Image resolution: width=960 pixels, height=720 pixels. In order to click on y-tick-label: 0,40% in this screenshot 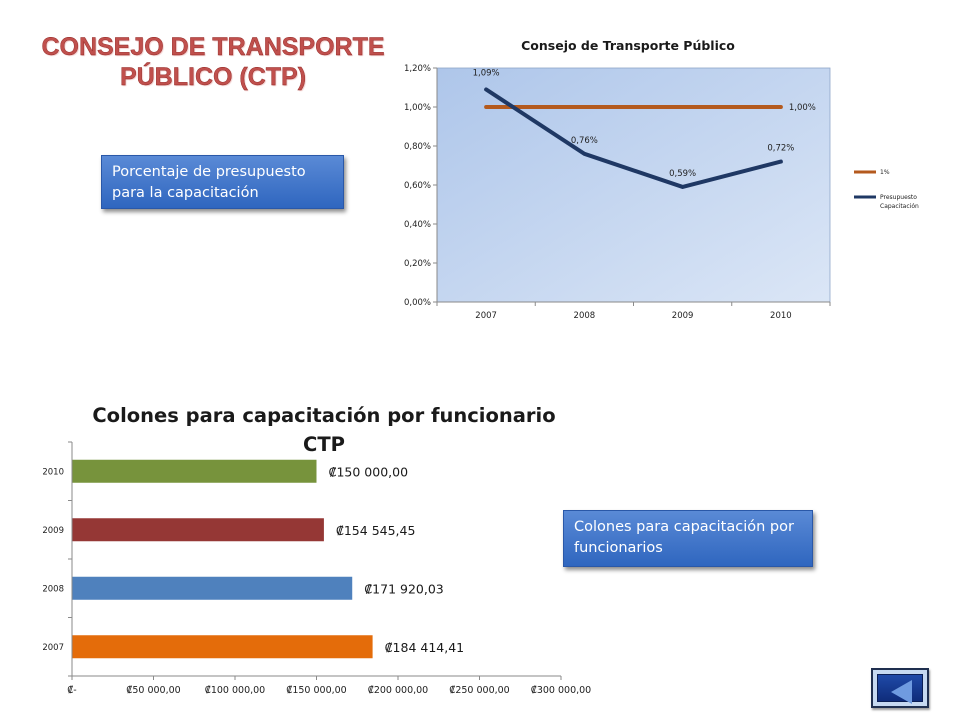, I will do `click(417, 225)`.